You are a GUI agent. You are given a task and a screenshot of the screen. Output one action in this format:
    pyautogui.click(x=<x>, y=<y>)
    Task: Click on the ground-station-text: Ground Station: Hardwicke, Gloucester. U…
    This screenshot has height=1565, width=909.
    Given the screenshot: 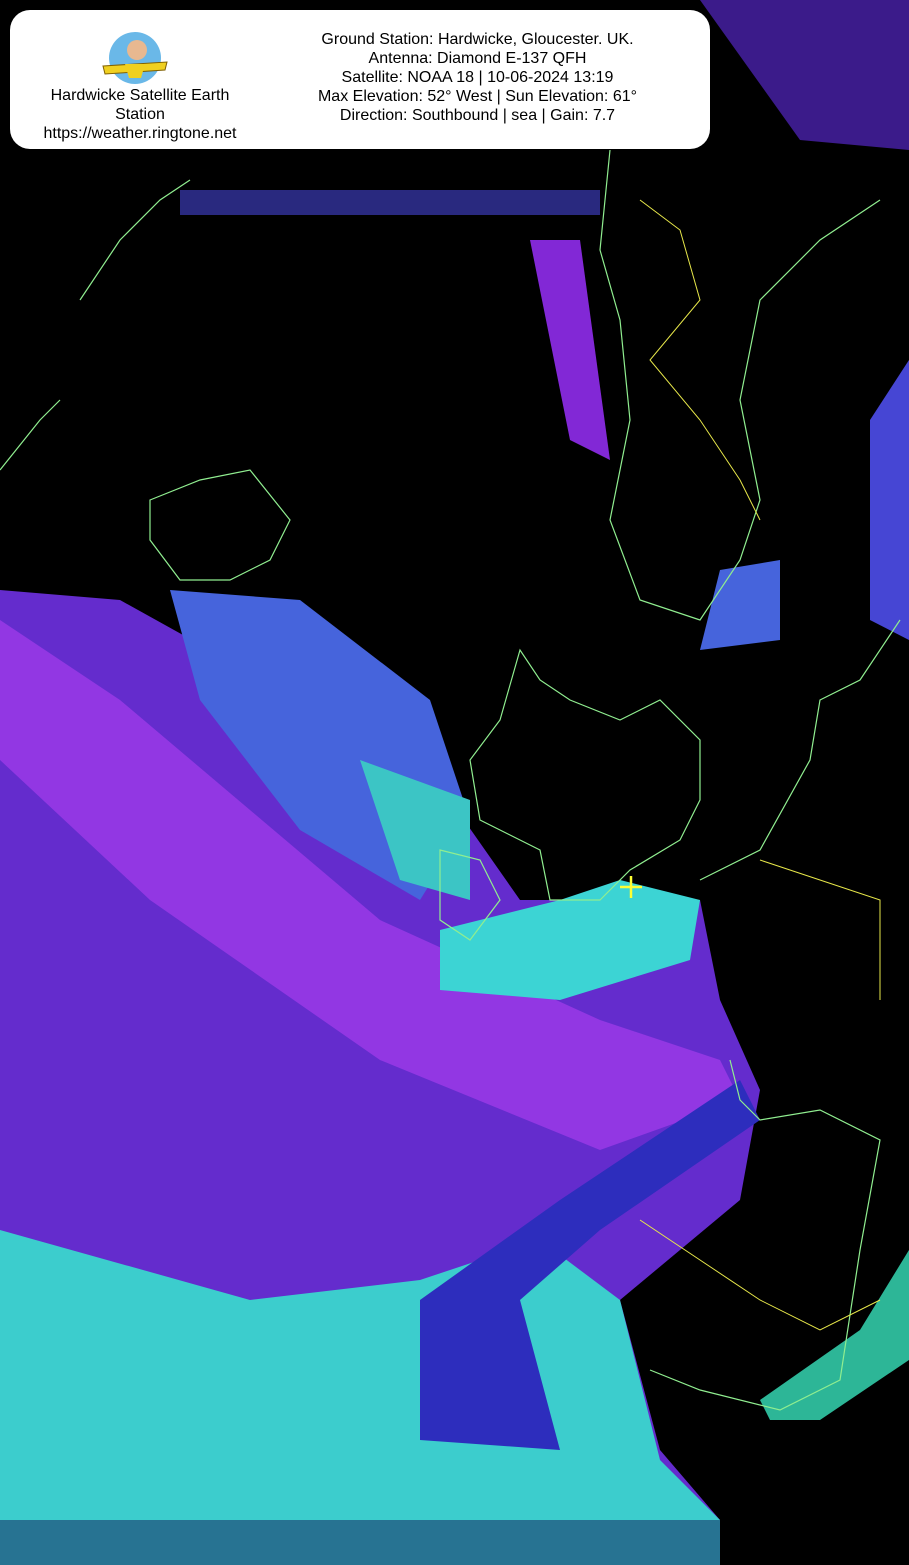 What is the action you would take?
    pyautogui.click(x=477, y=39)
    